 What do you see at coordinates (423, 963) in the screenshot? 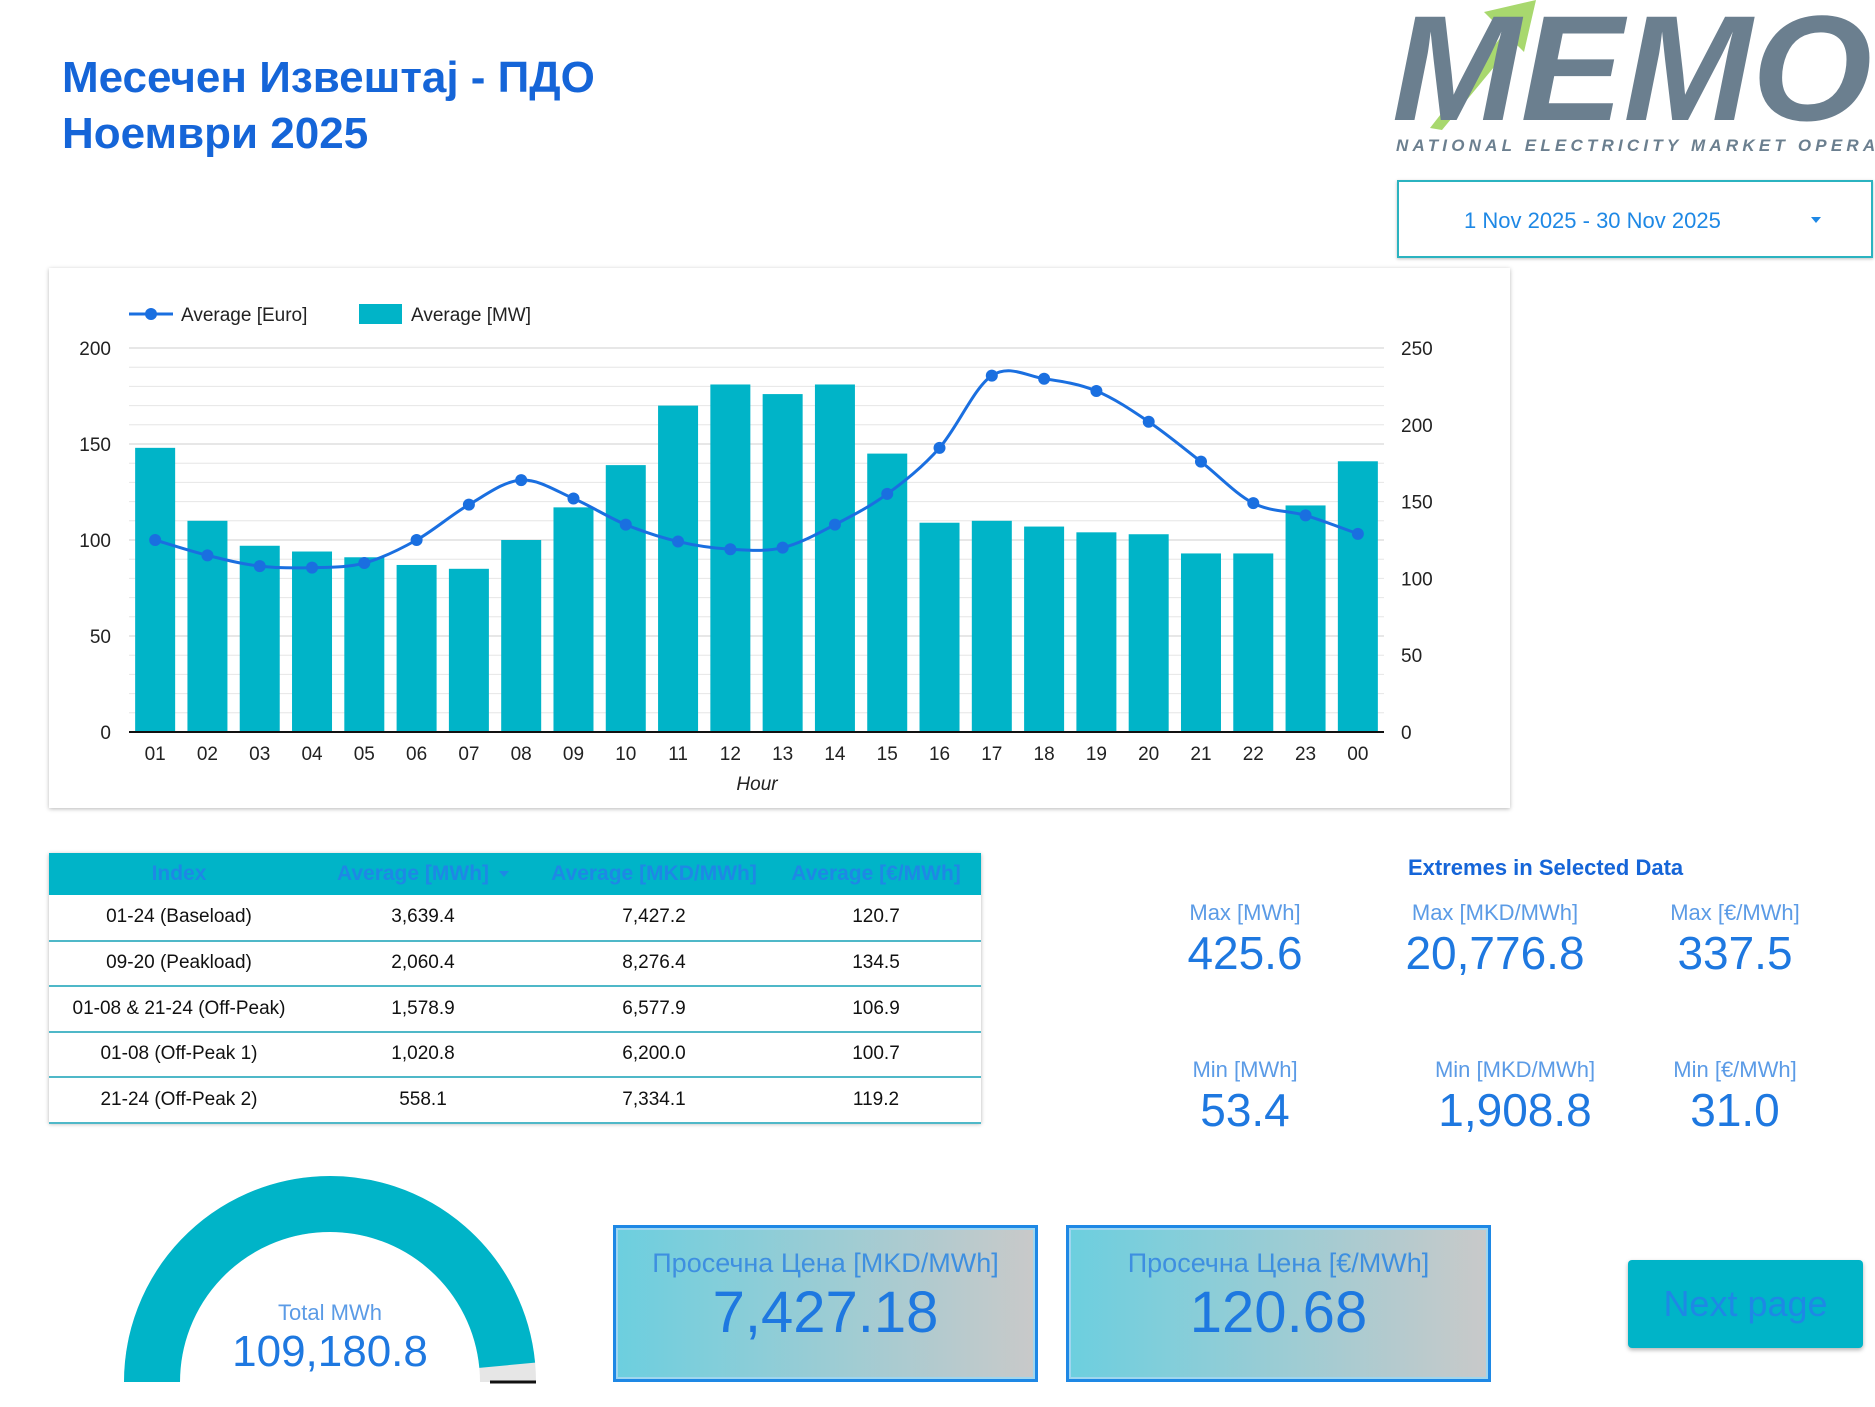
I see `cell-avg-mwh: 2,060.4` at bounding box center [423, 963].